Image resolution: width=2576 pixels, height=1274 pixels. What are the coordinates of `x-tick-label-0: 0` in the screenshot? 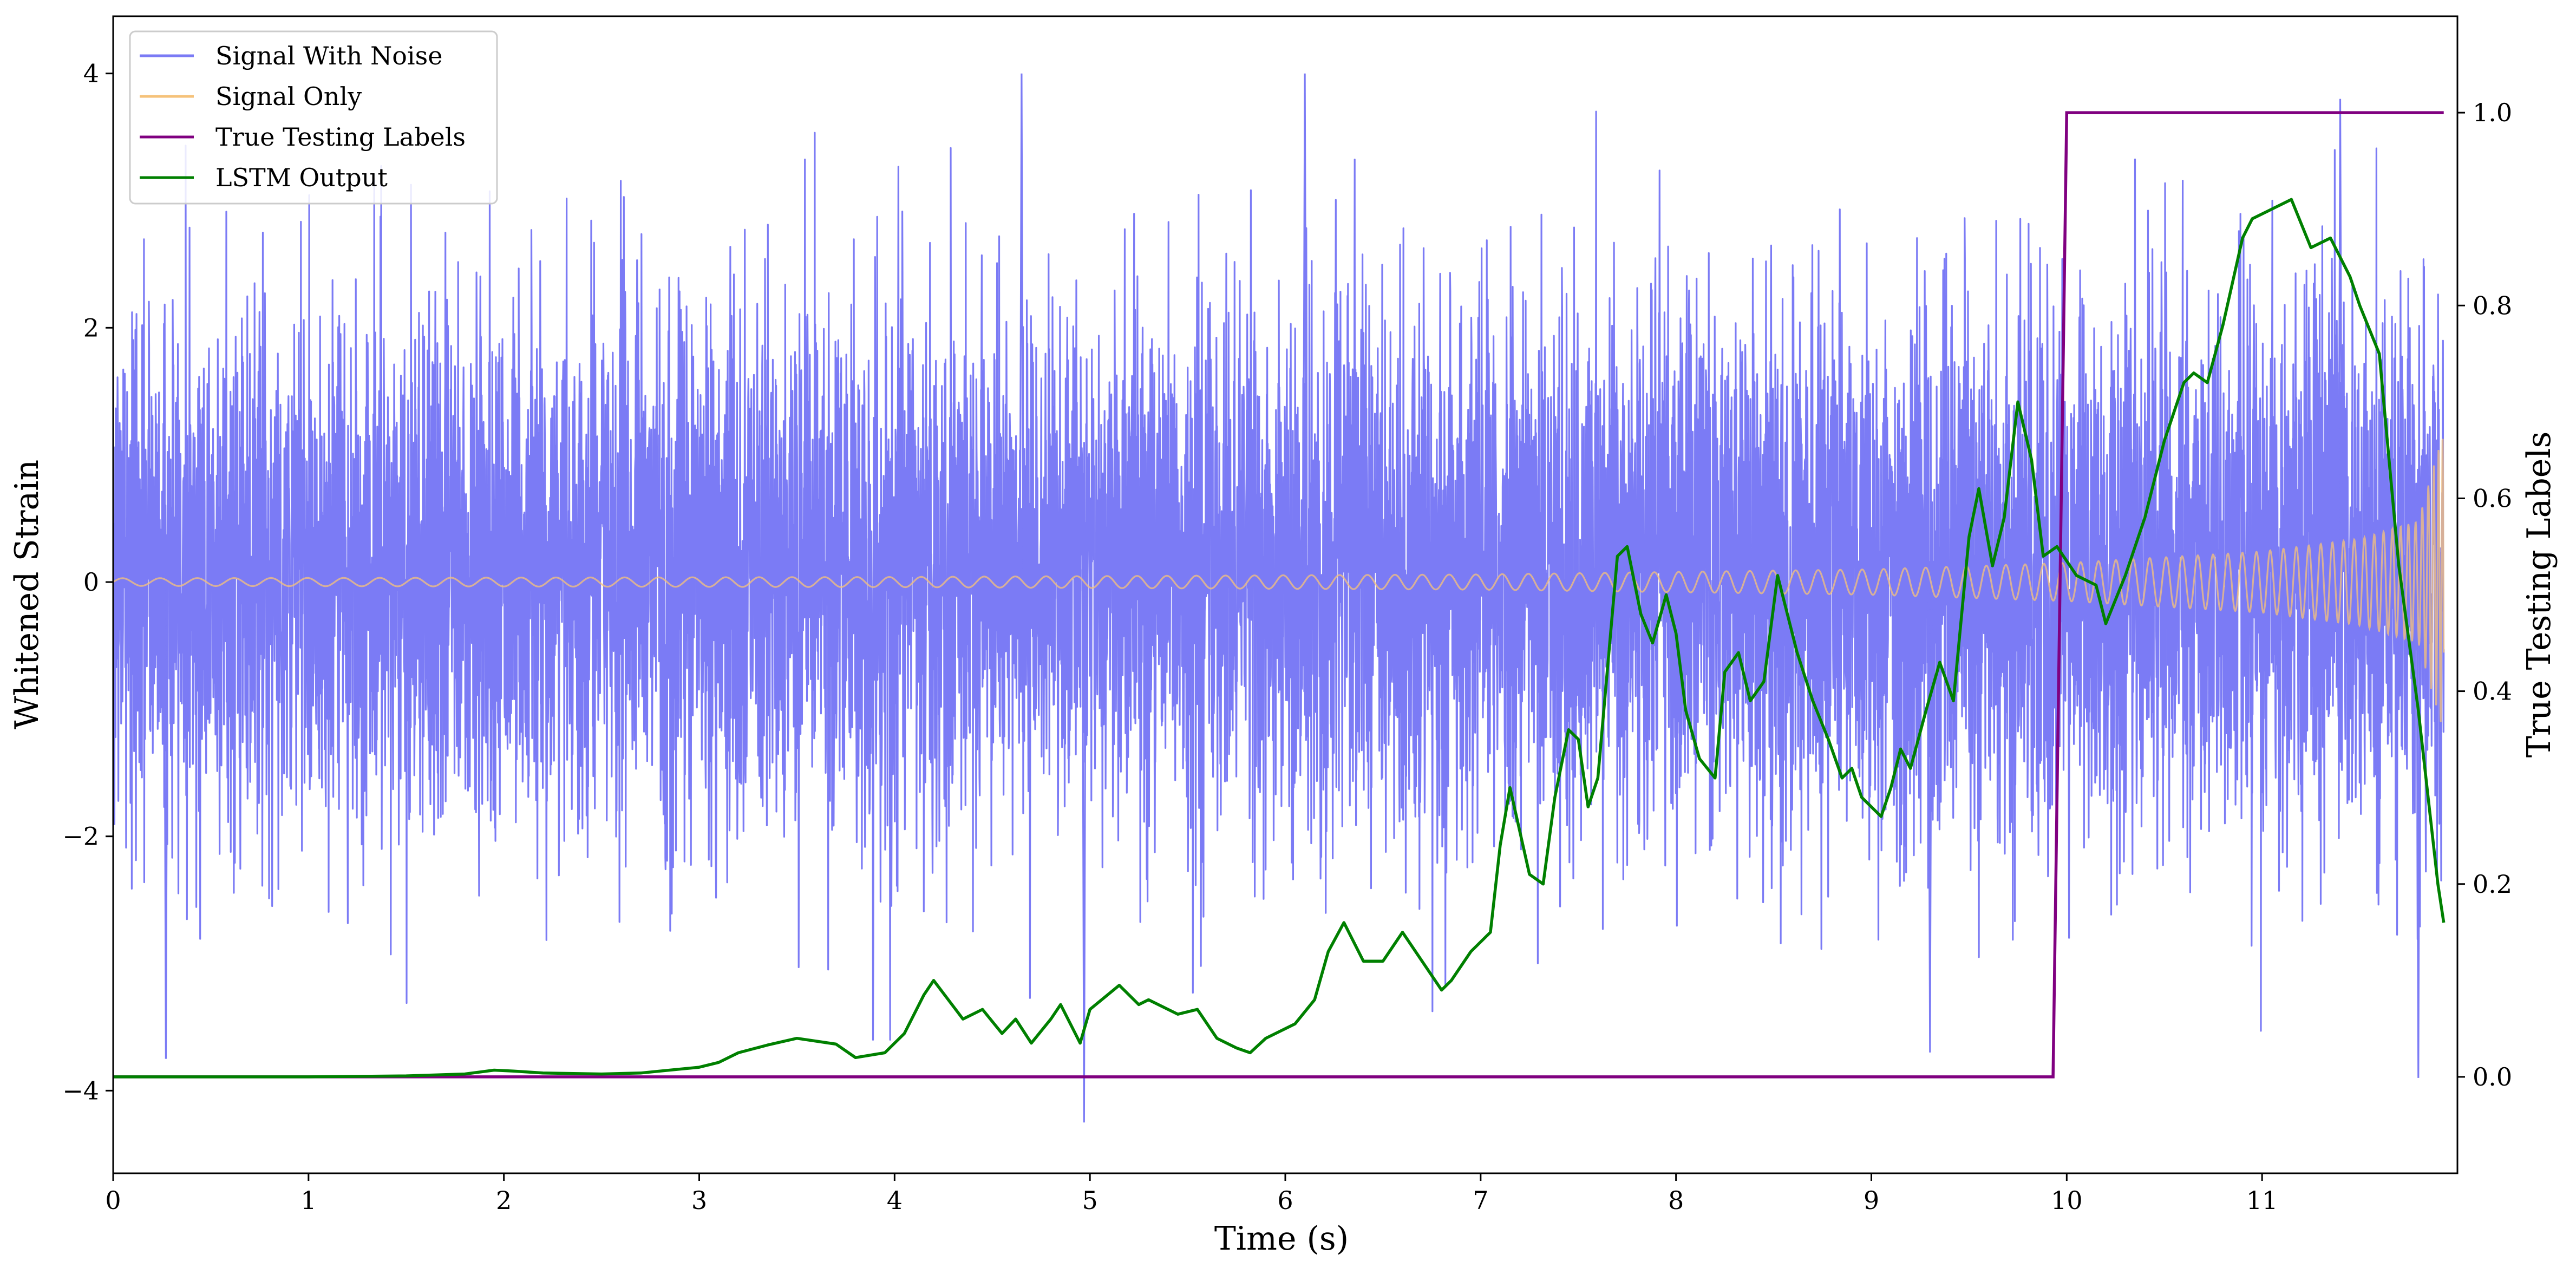 It's located at (113, 1200).